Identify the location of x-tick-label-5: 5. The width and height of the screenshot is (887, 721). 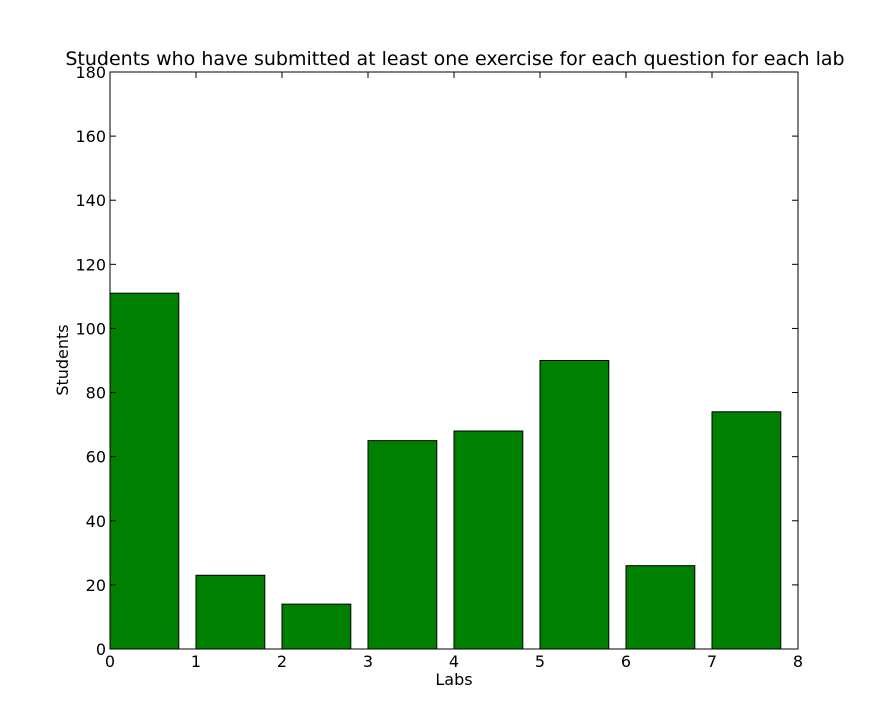
(540, 661).